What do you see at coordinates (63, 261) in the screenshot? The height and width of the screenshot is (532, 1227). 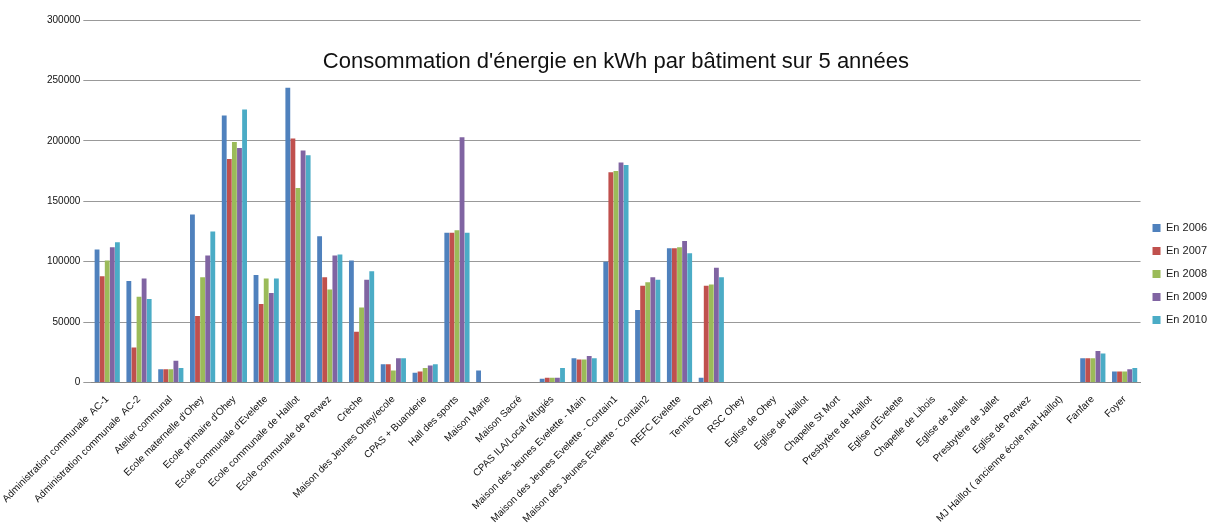 I see `y-tick-label: 100000` at bounding box center [63, 261].